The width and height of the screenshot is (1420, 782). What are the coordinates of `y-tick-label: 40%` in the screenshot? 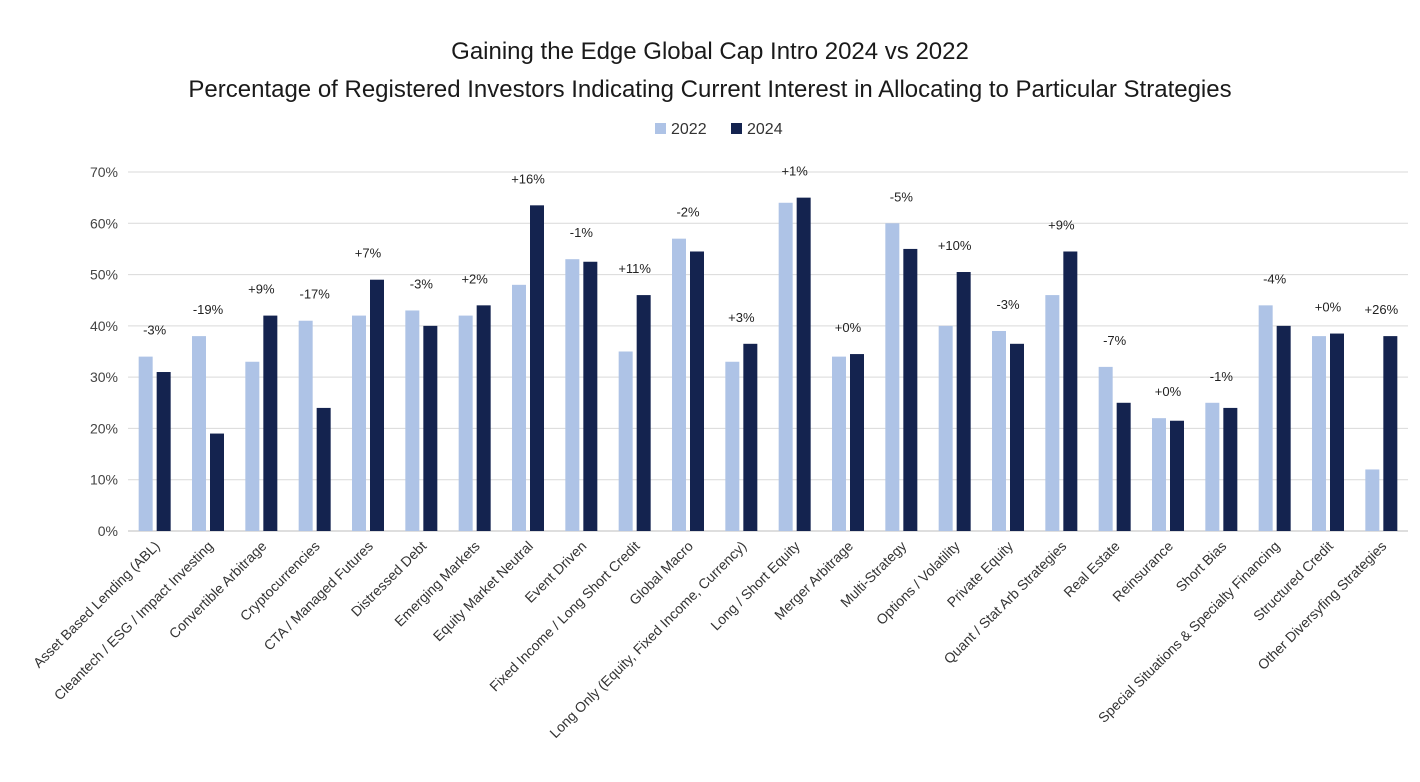 It's located at (104, 326).